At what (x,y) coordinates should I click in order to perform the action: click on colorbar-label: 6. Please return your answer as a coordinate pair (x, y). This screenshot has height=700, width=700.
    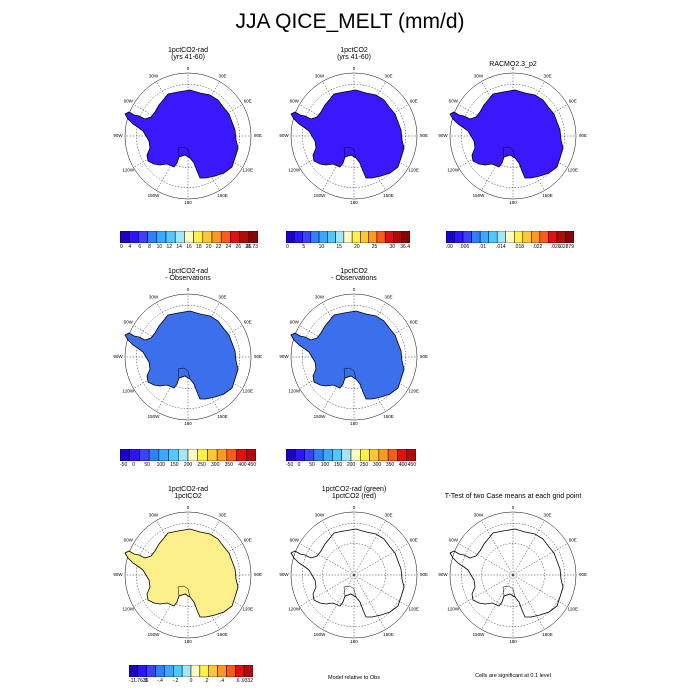
    Looking at the image, I should click on (140, 247).